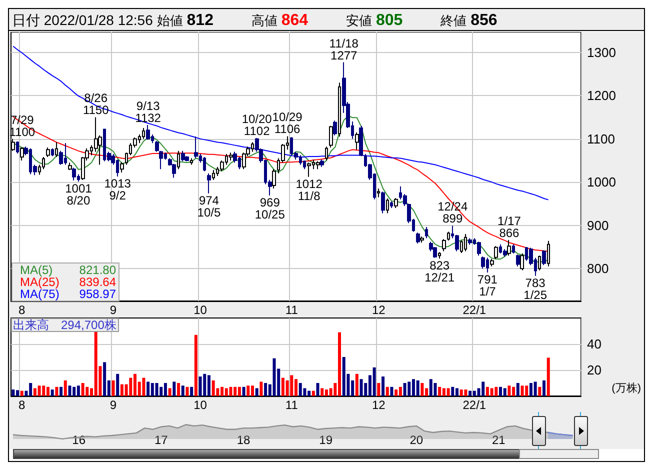 The width and height of the screenshot is (653, 470). Describe the element at coordinates (594, 344) in the screenshot. I see `y-tick-label: 40` at that location.